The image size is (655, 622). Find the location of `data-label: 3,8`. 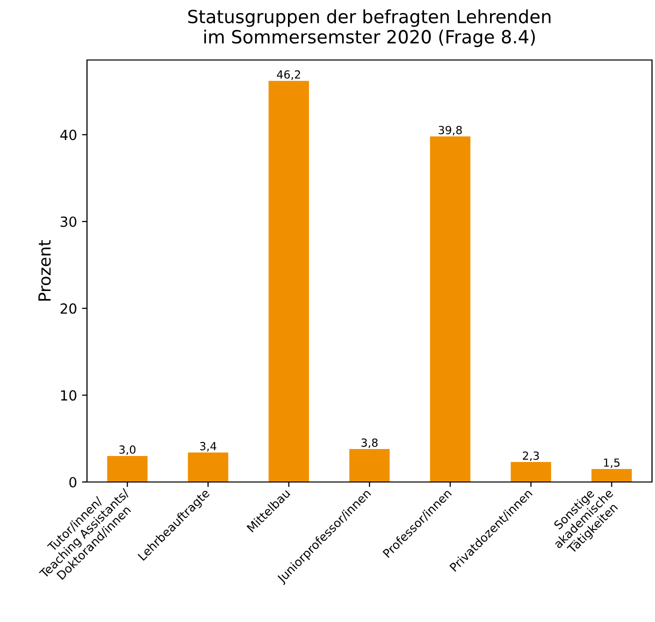

data-label: 3,8 is located at coordinates (370, 443).